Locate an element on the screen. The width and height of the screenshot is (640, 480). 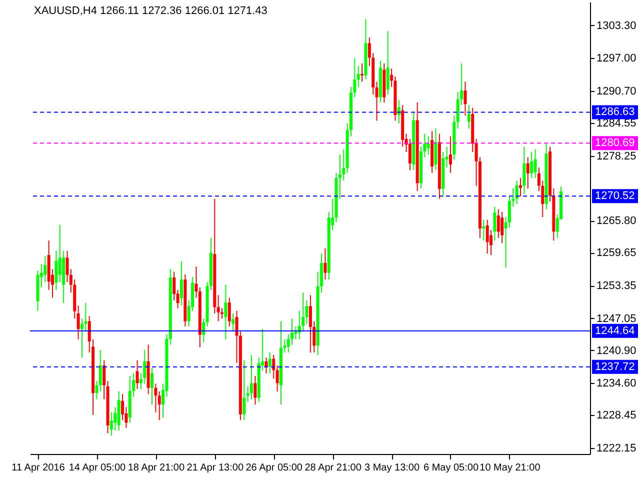
ref-line-label: 1270.52 is located at coordinates (615, 196).